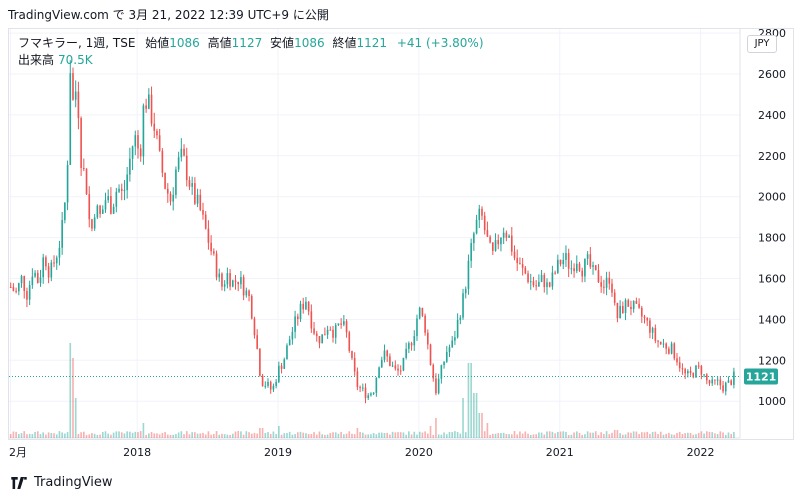 This screenshot has height=501, width=794. What do you see at coordinates (61, 482) in the screenshot?
I see `footer-brand: TradingView` at bounding box center [61, 482].